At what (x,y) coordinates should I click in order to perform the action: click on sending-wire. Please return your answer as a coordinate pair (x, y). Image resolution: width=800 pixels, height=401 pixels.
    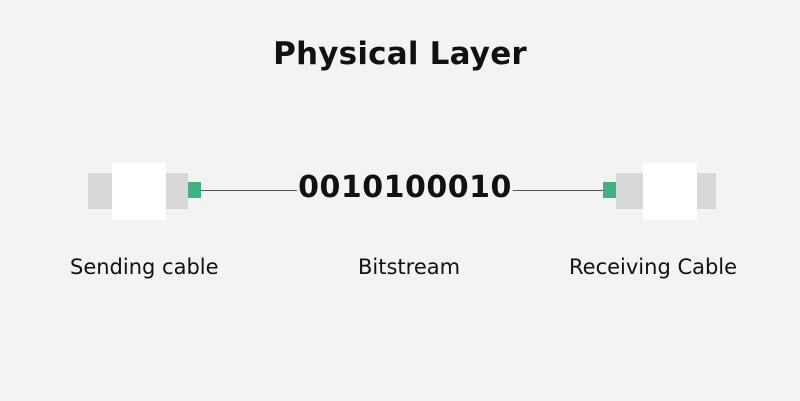
    Looking at the image, I should click on (249, 190).